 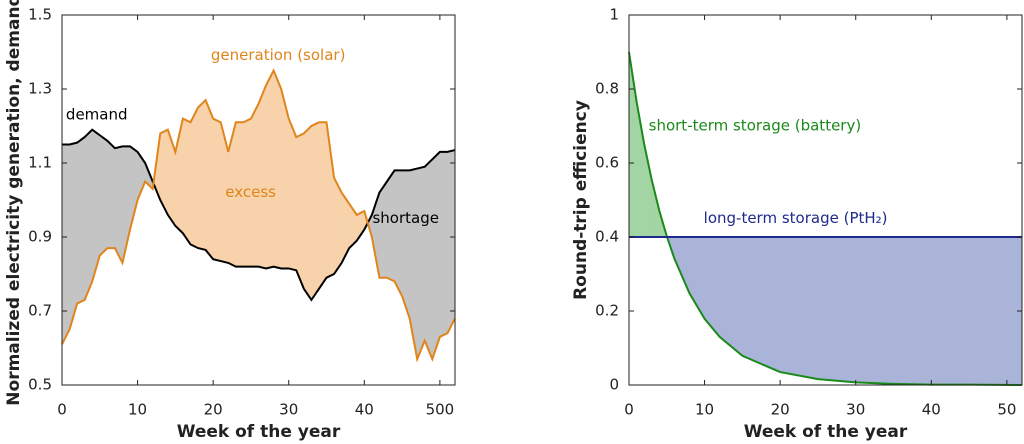 I want to click on y-tick-label: 0.5, so click(x=40, y=385).